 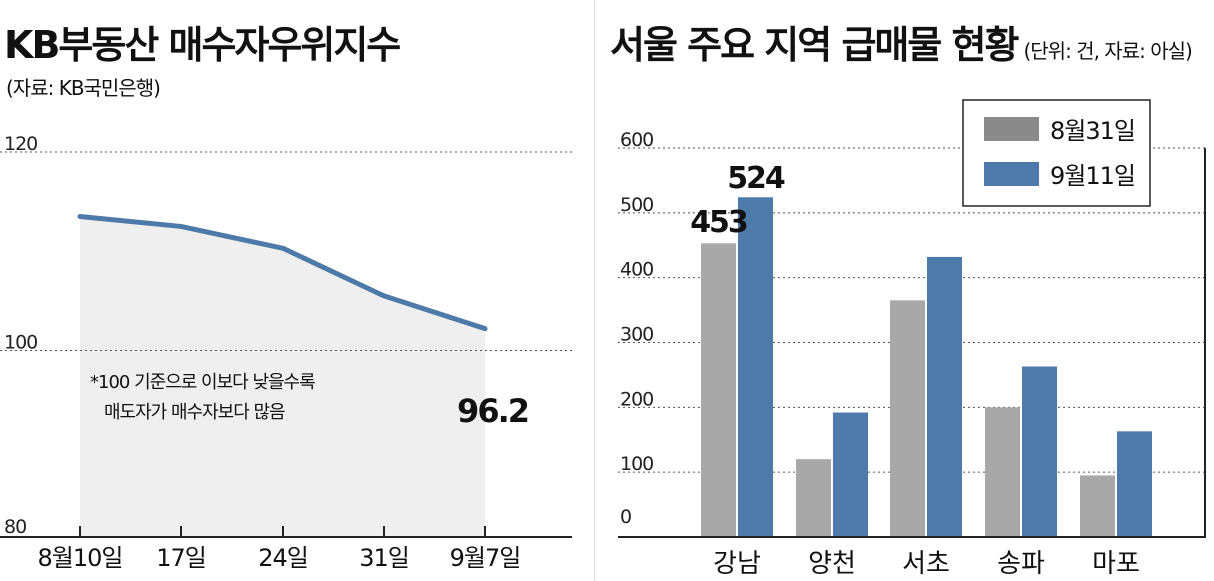 What do you see at coordinates (594, 290) in the screenshot?
I see `panel-divider` at bounding box center [594, 290].